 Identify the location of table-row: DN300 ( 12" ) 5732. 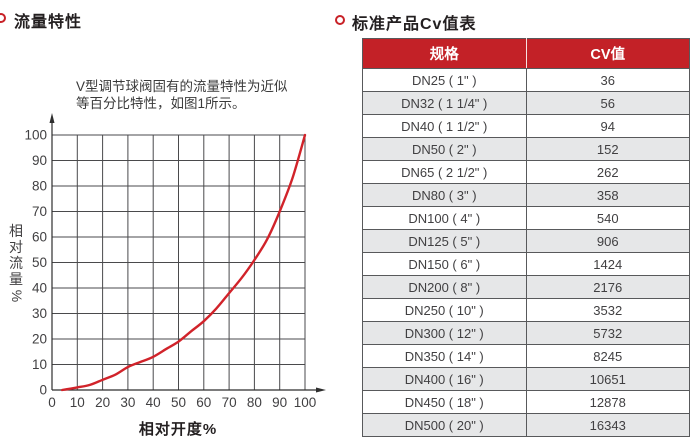
(526, 333).